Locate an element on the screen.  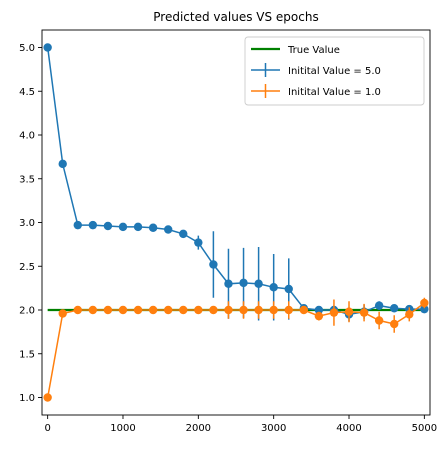
legend-box is located at coordinates (334, 71).